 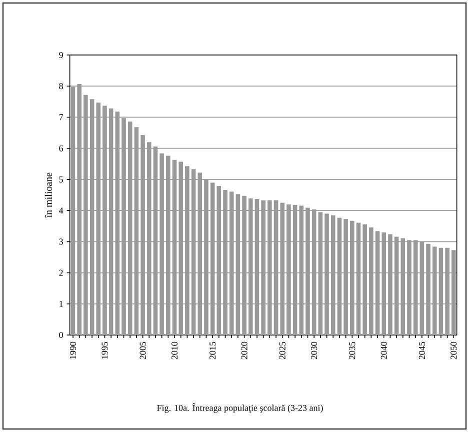 What do you see at coordinates (282, 351) in the screenshot?
I see `x-tick-label: 2025` at bounding box center [282, 351].